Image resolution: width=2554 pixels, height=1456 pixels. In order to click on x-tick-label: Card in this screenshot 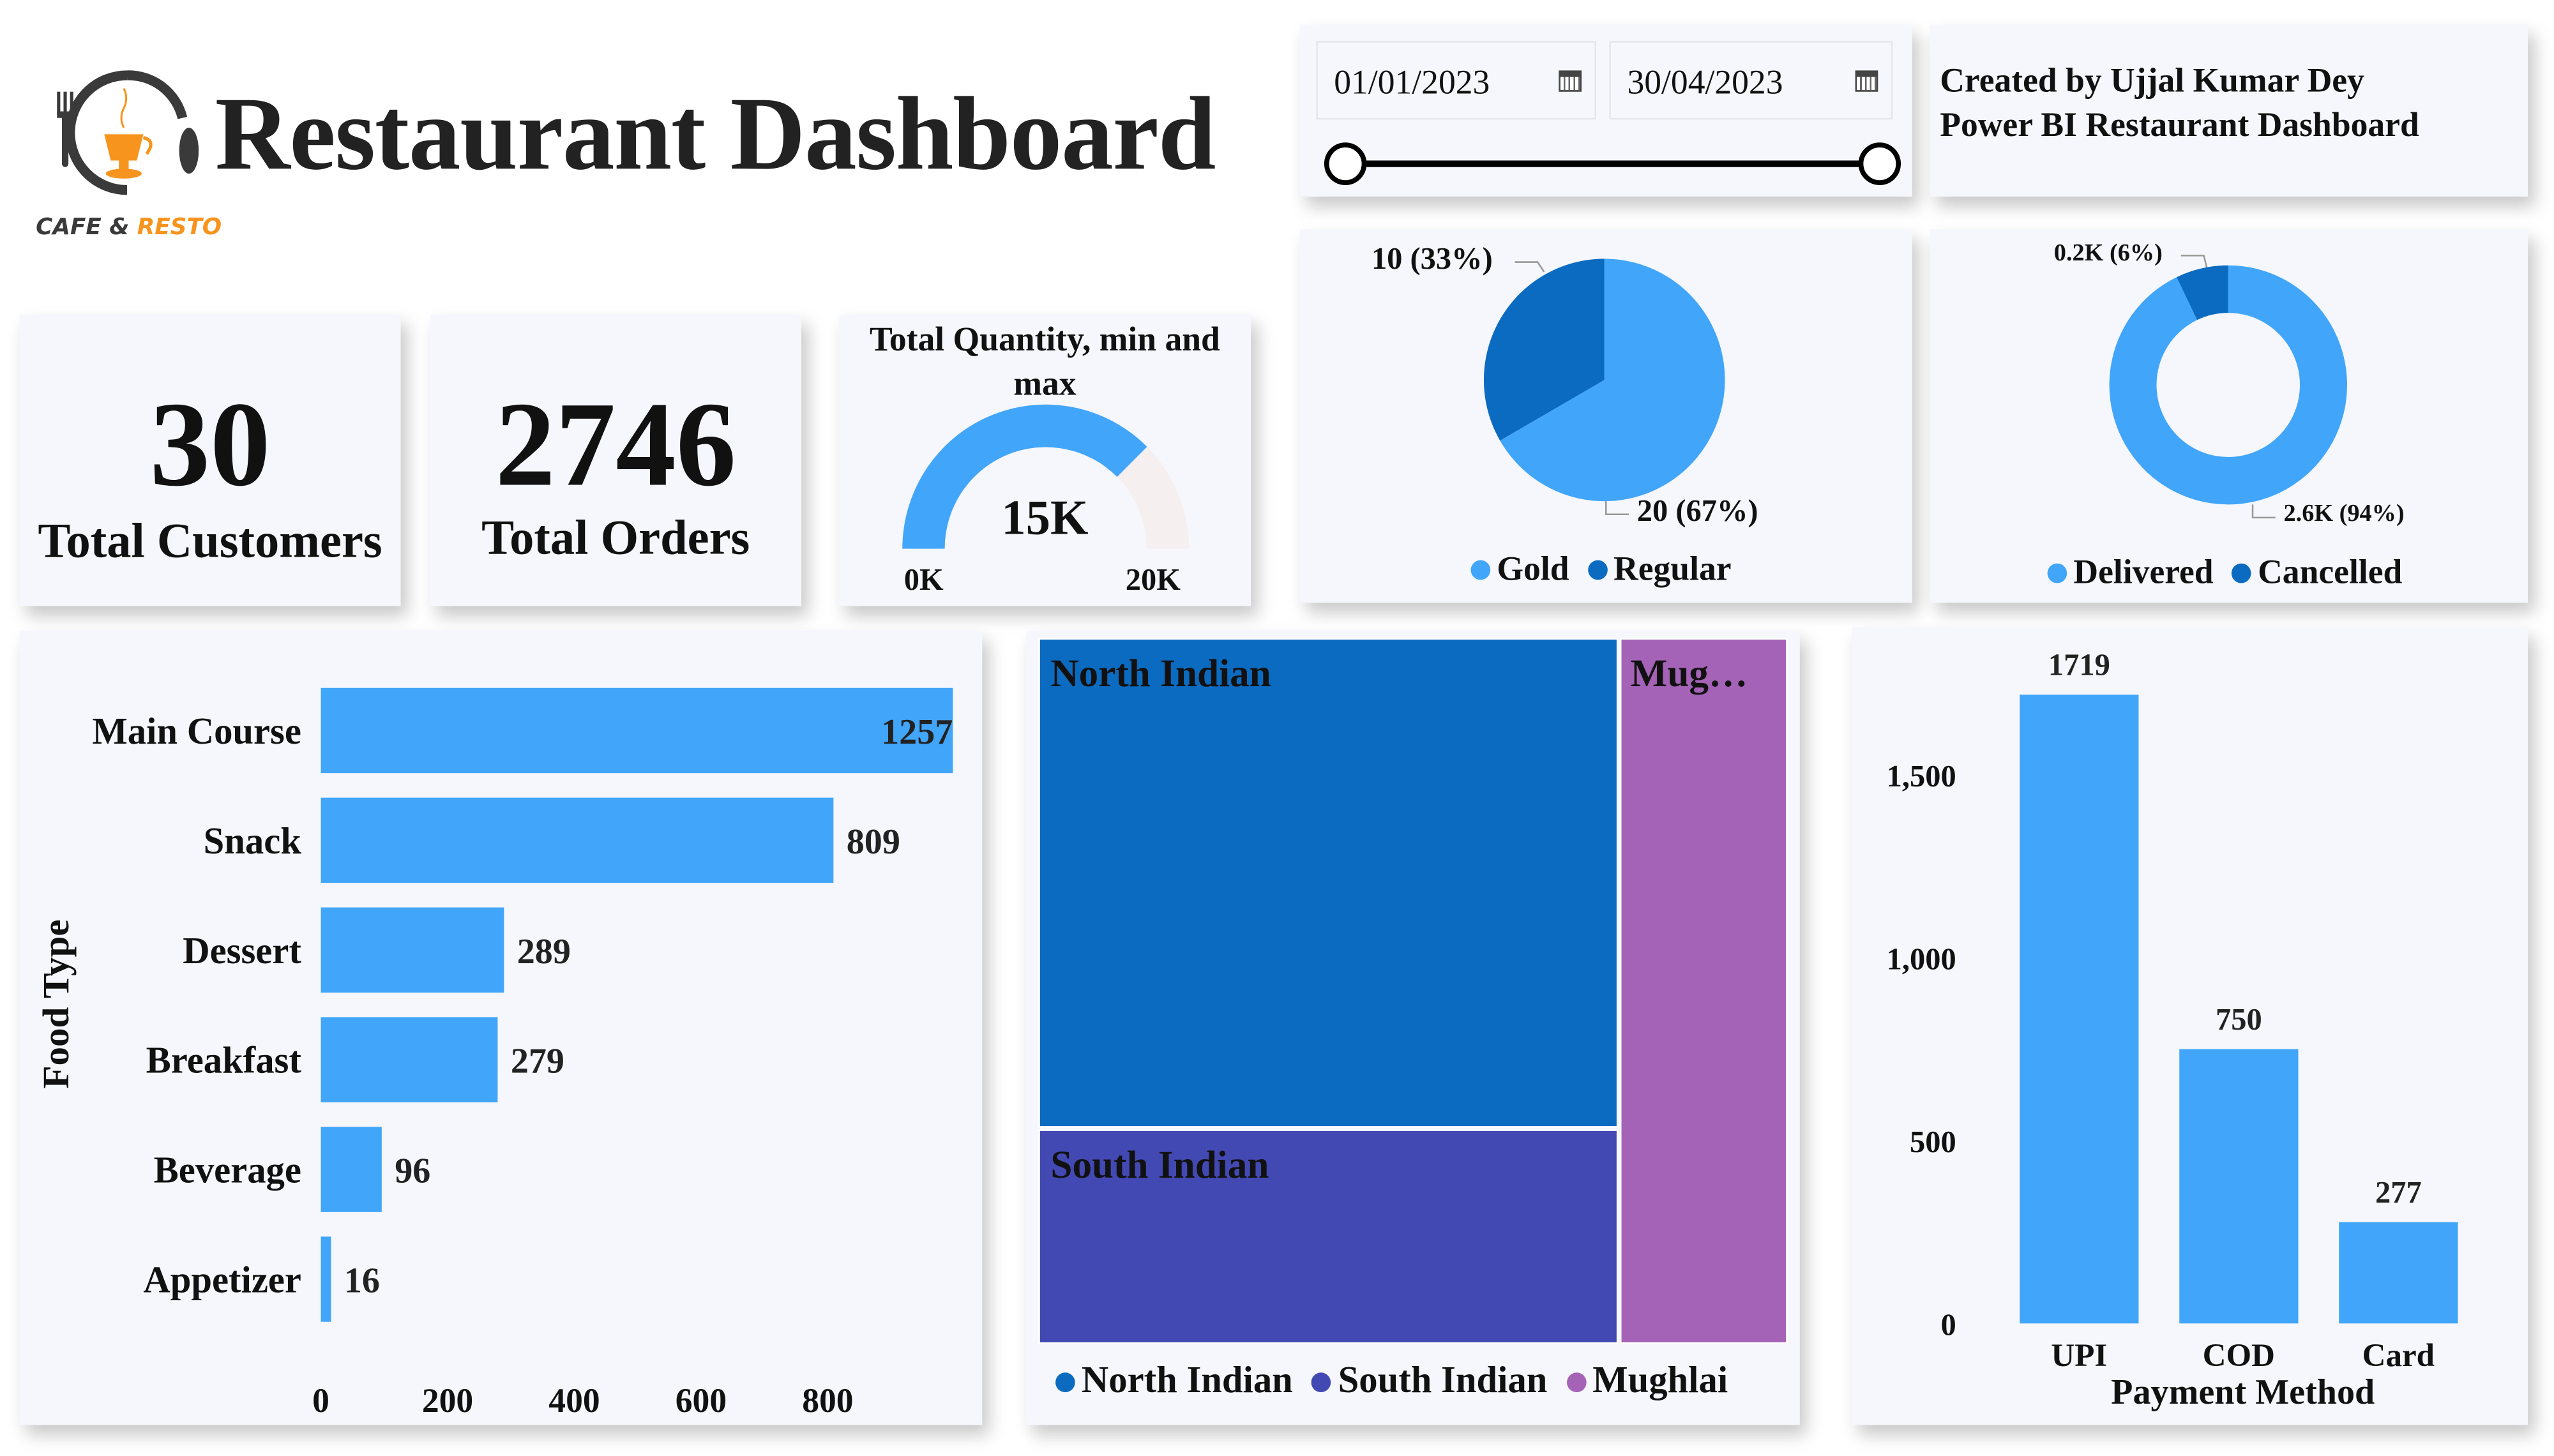, I will do `click(2398, 1355)`.